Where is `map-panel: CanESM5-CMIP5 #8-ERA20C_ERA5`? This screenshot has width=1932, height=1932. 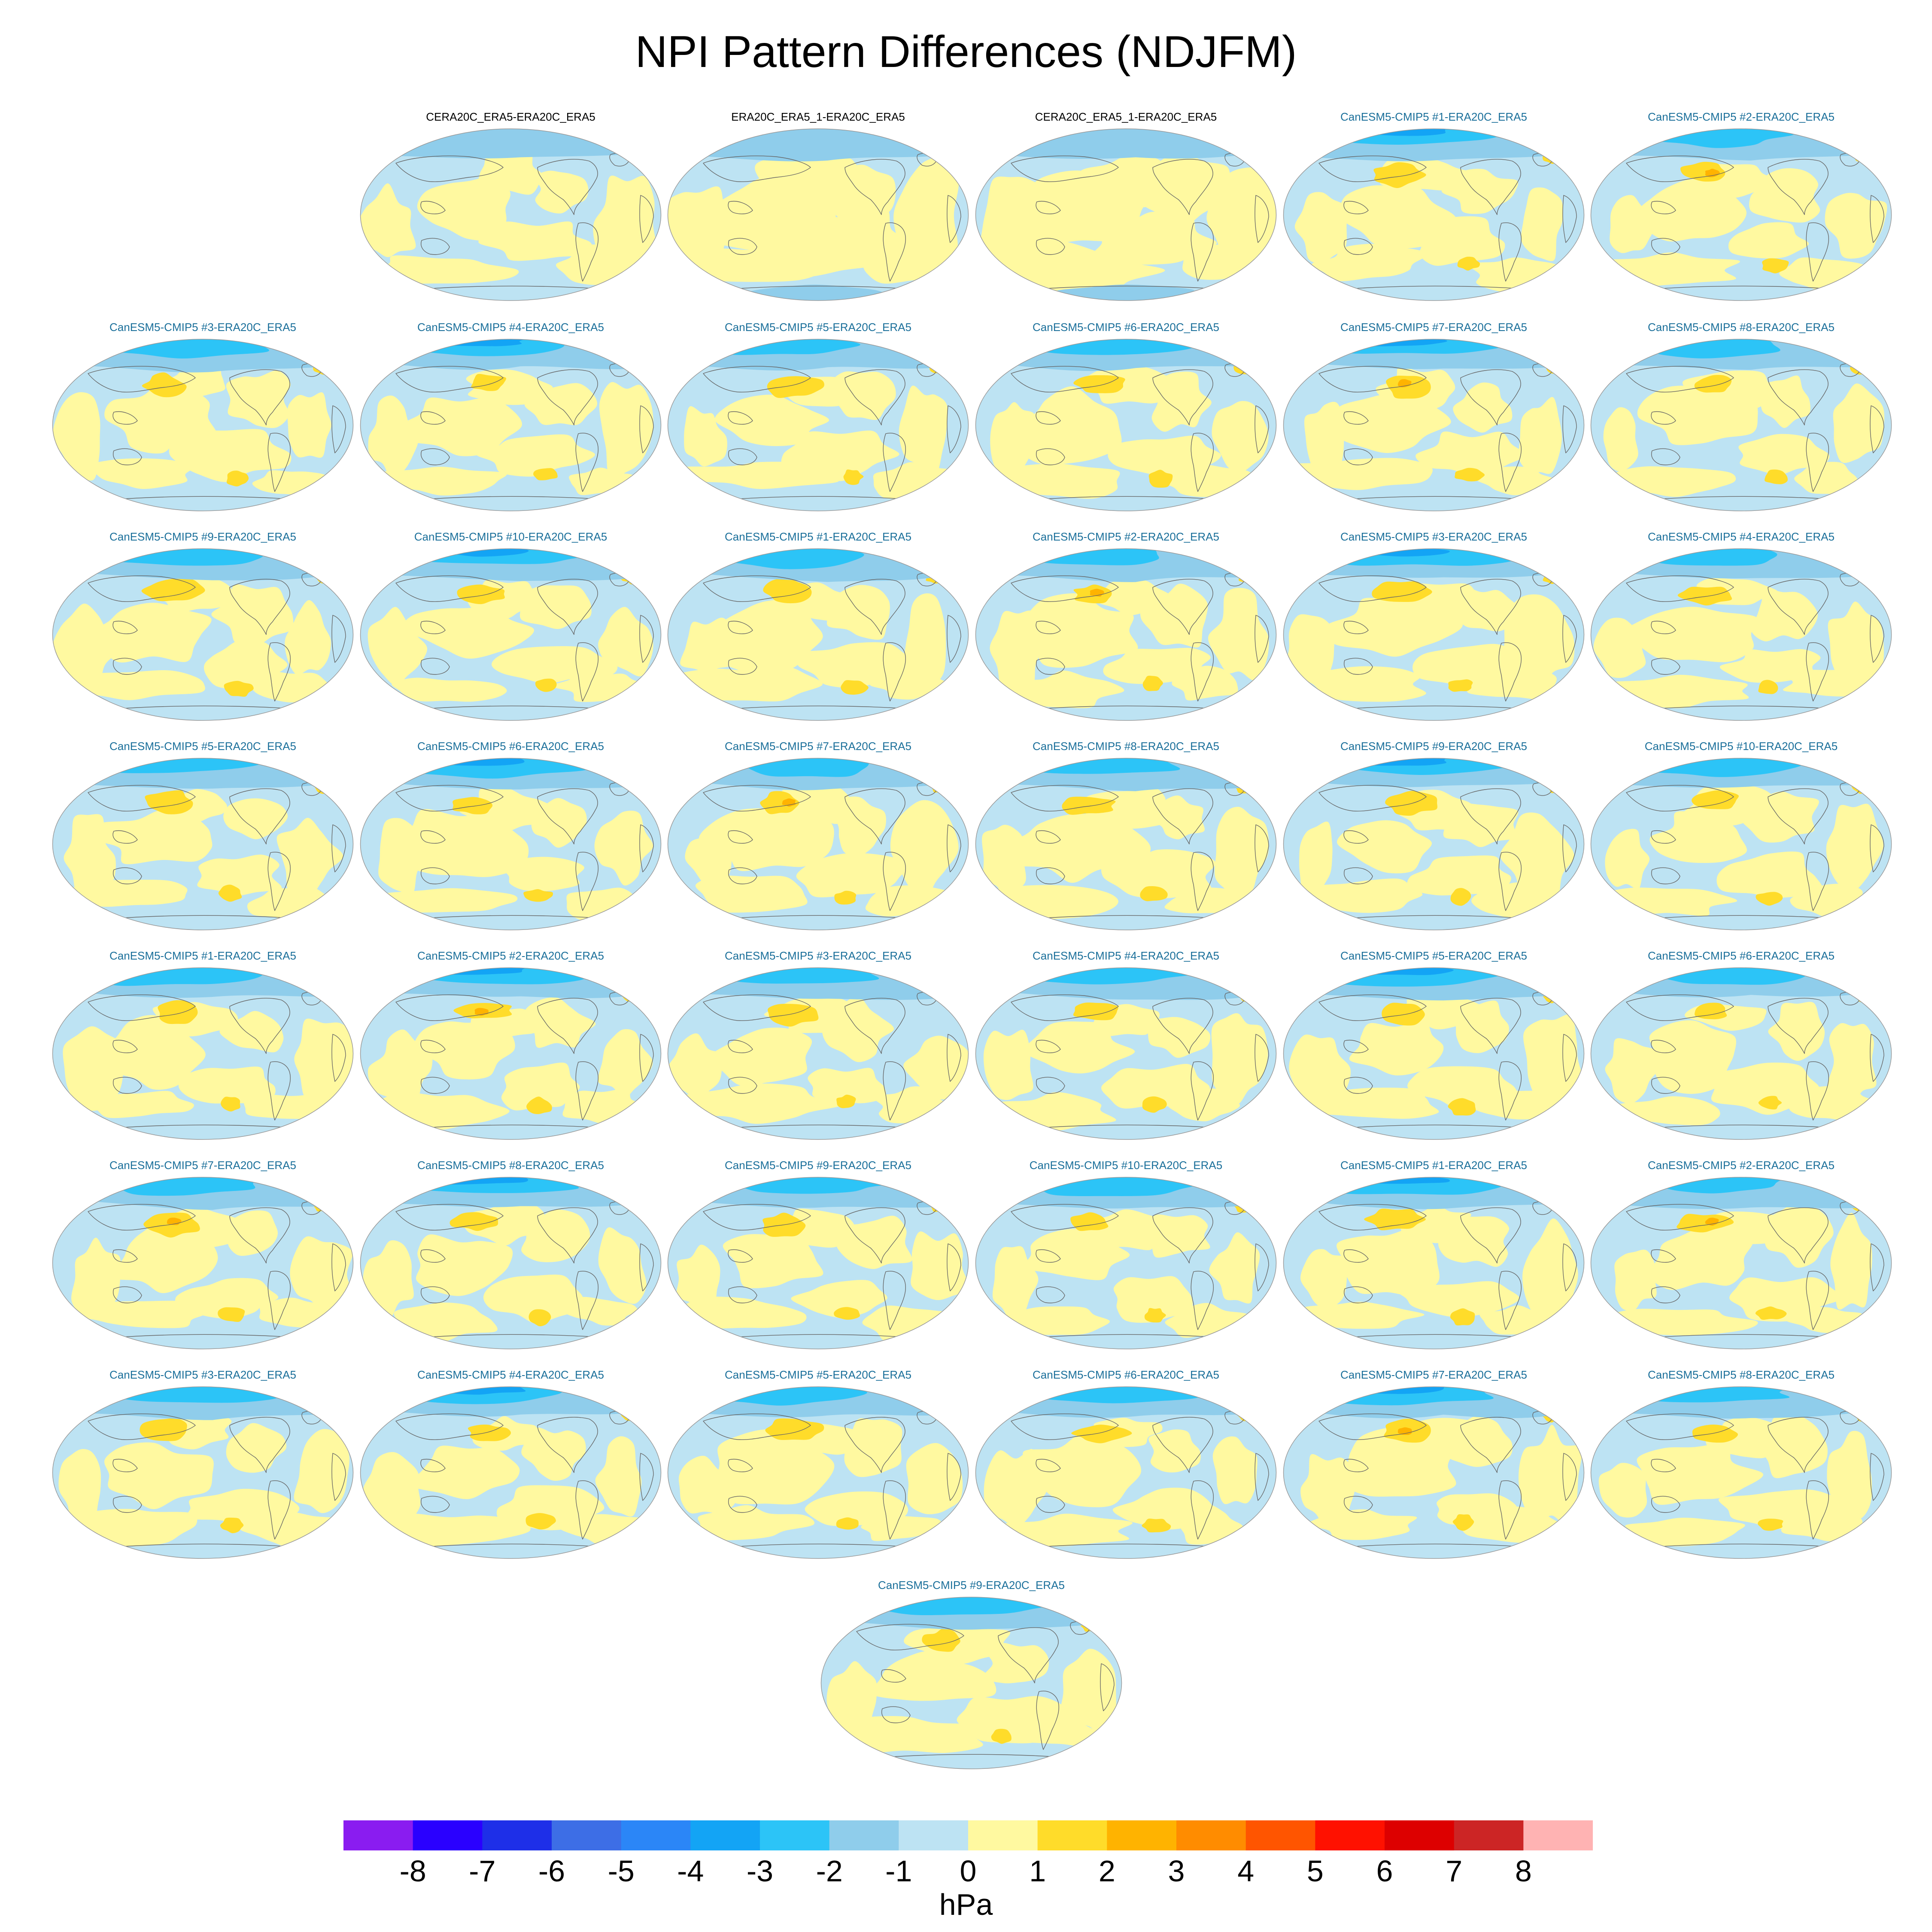 map-panel: CanESM5-CMIP5 #8-ERA20C_ERA5 is located at coordinates (1741, 1473).